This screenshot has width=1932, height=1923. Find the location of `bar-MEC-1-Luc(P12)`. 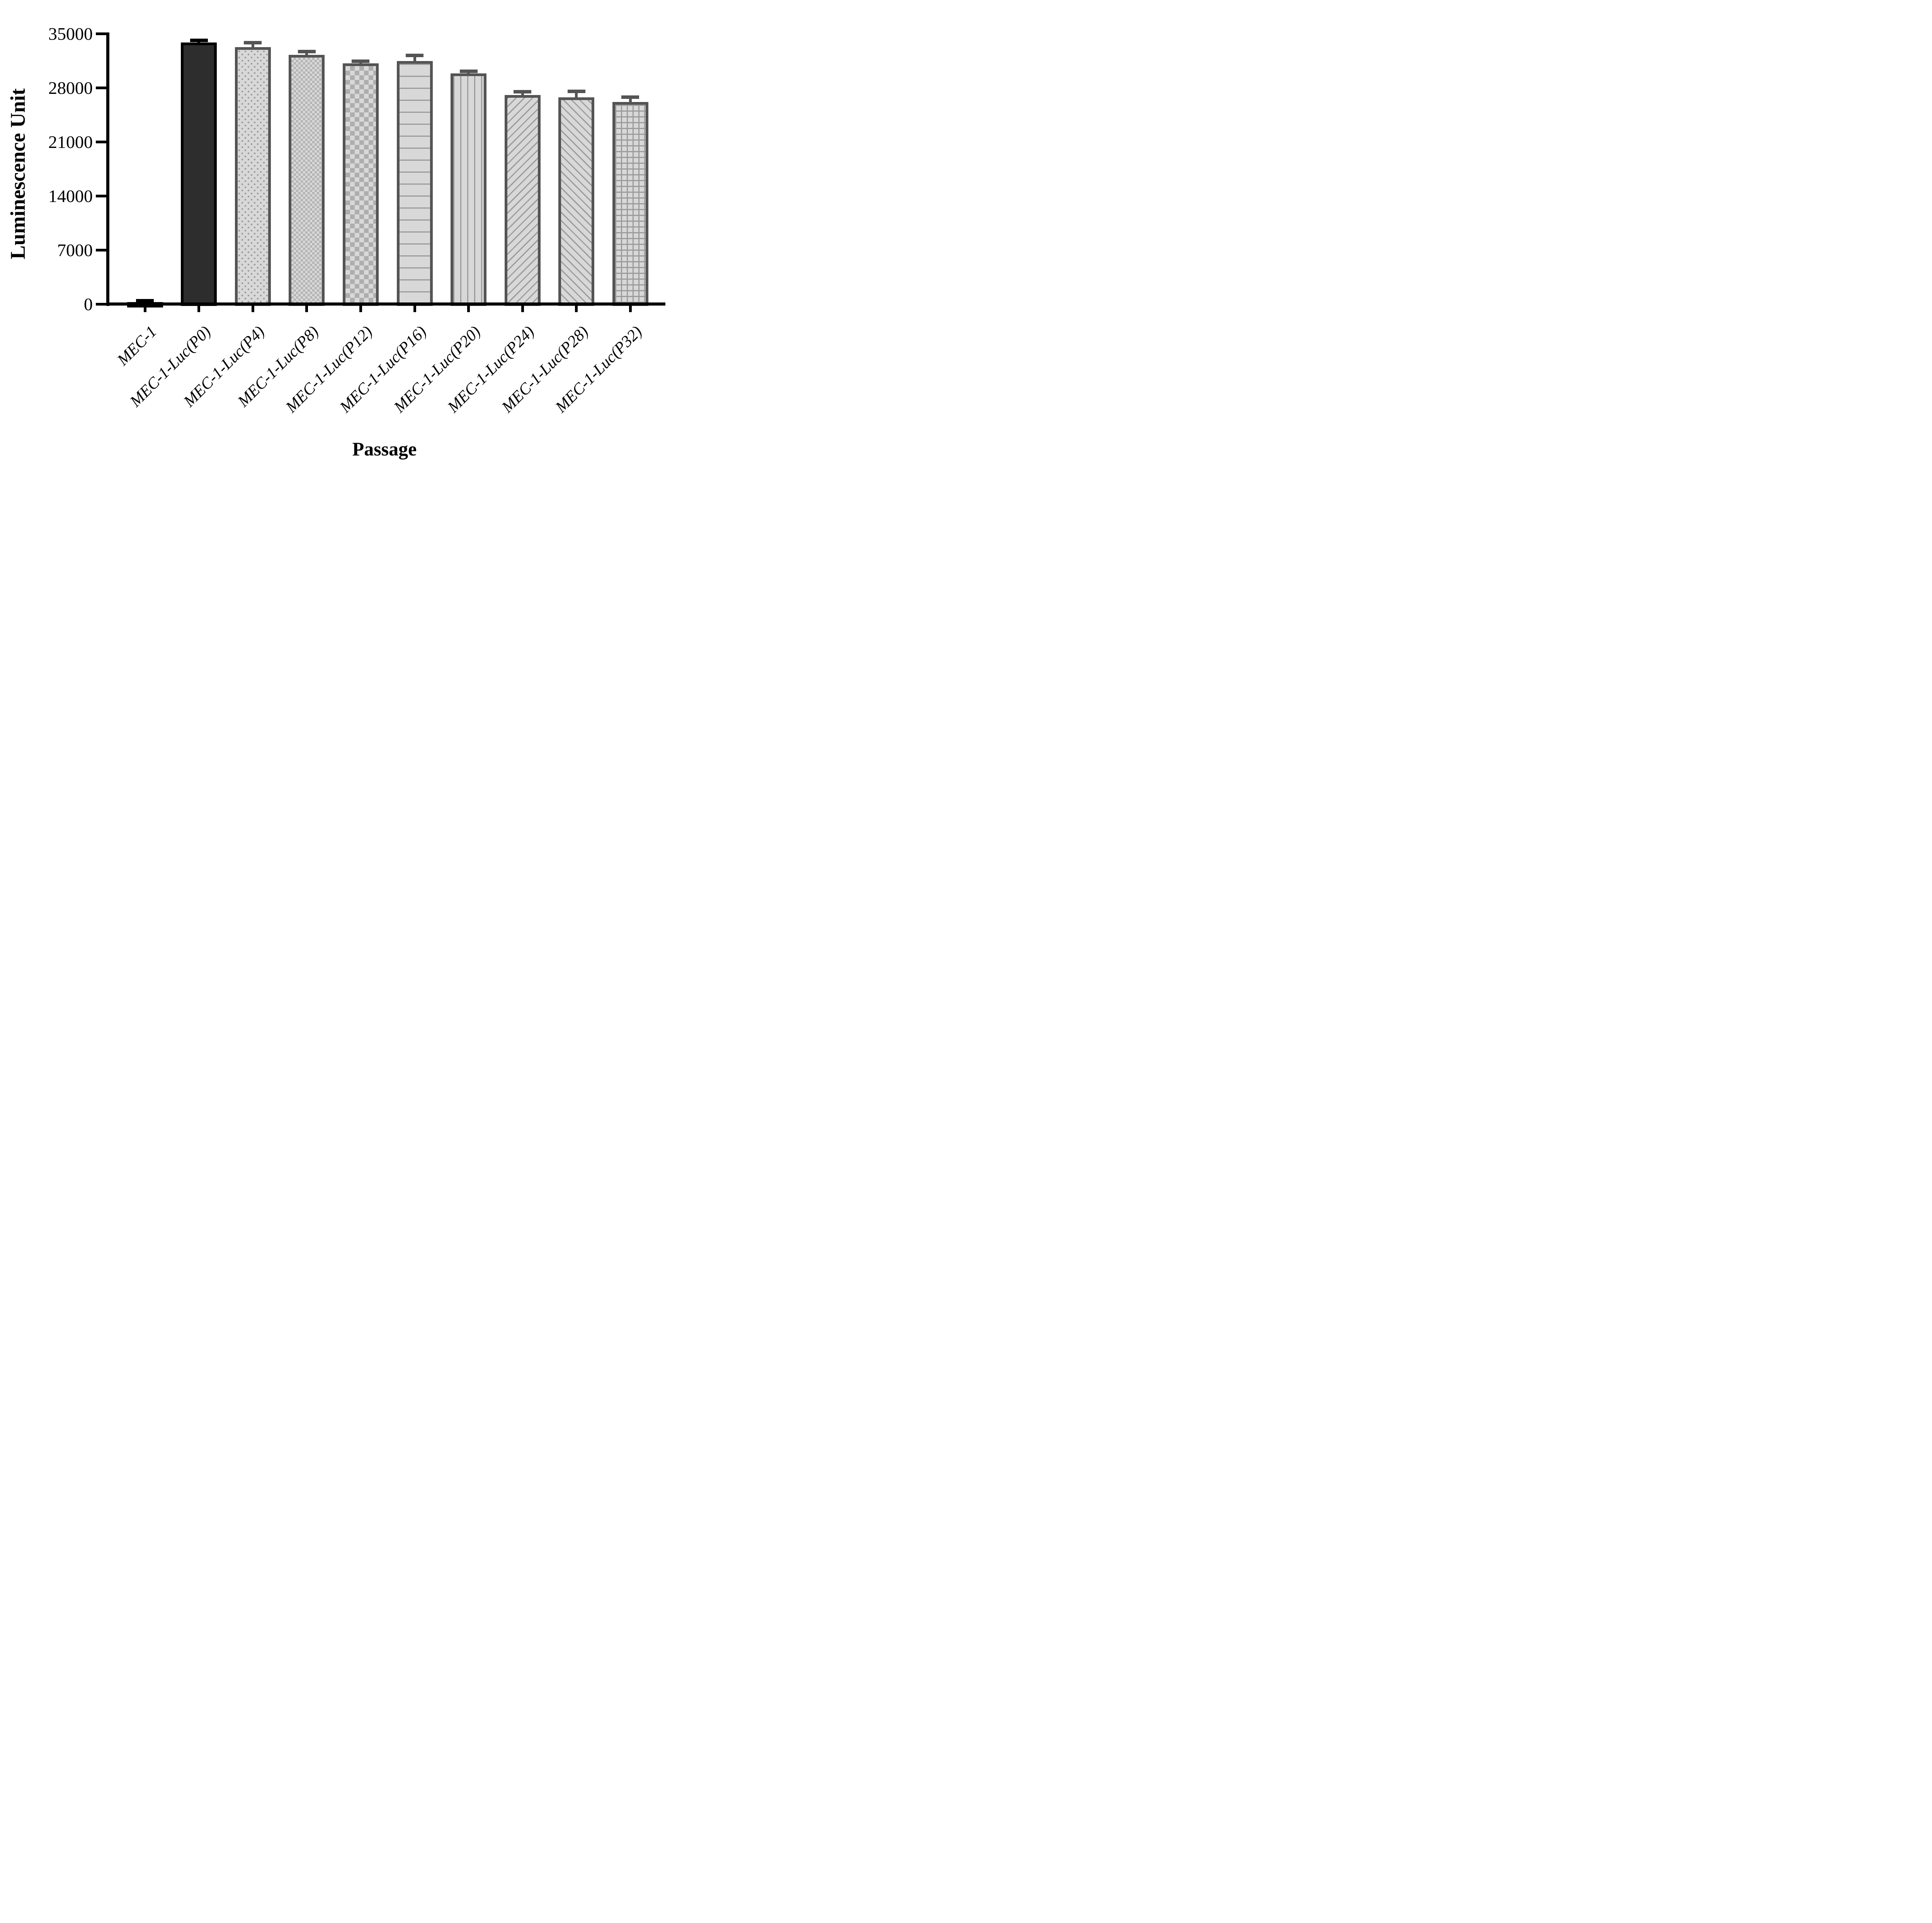

bar-MEC-1-Luc(P12) is located at coordinates (360, 184).